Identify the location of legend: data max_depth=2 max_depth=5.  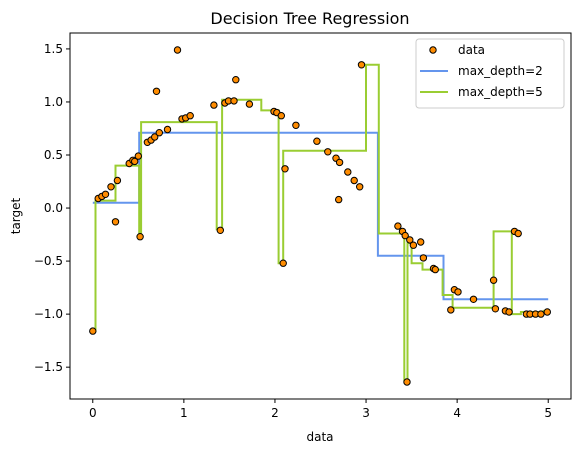
(490, 73).